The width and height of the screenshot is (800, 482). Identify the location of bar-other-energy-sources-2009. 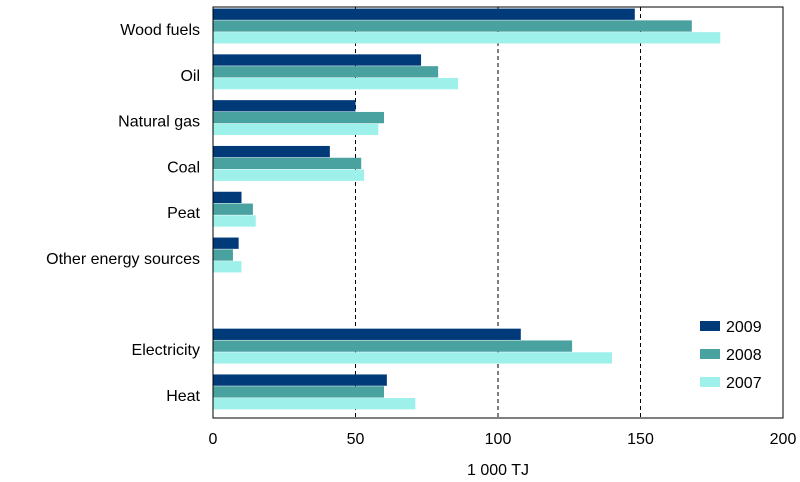
(226, 243).